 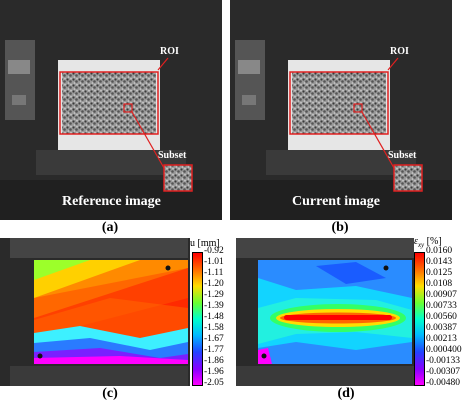 I want to click on colorbar-tick-label: -0.00307, so click(x=443, y=372).